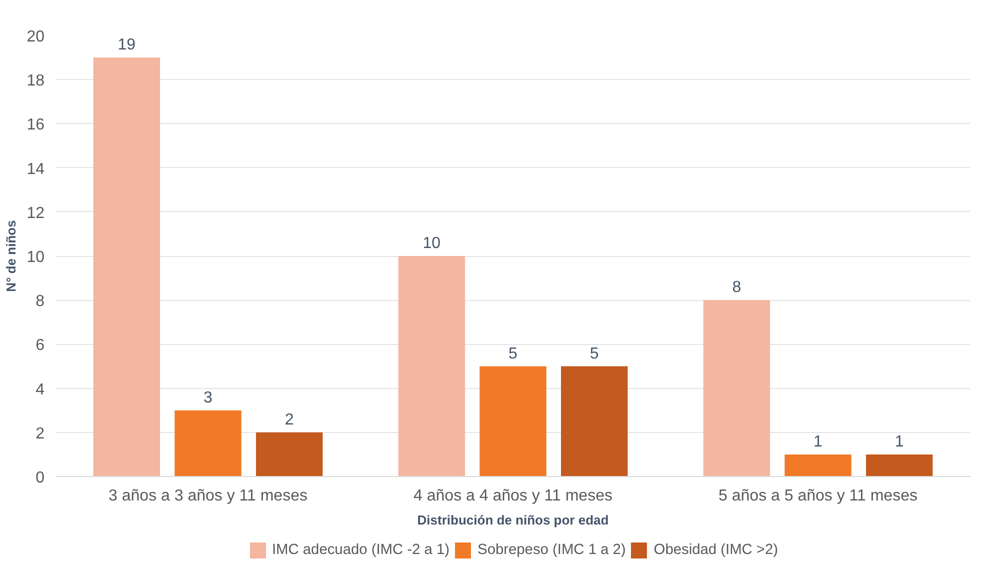 This screenshot has height=584, width=990. What do you see at coordinates (35, 81) in the screenshot?
I see `y-tick-label: 18` at bounding box center [35, 81].